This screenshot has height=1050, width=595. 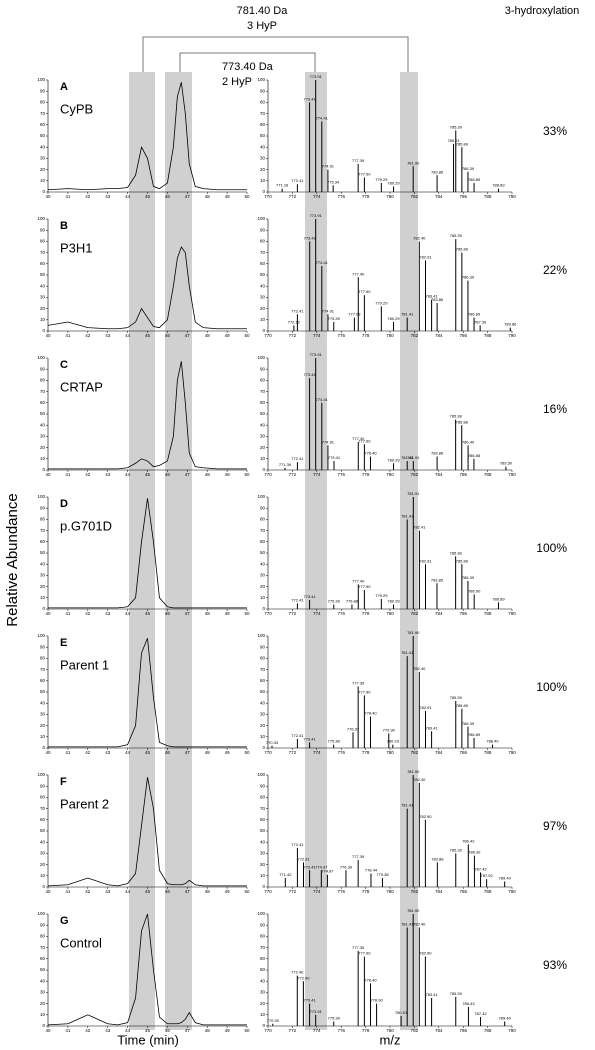 What do you see at coordinates (381, 302) in the screenshot?
I see `peak-label: 779.29` at bounding box center [381, 302].